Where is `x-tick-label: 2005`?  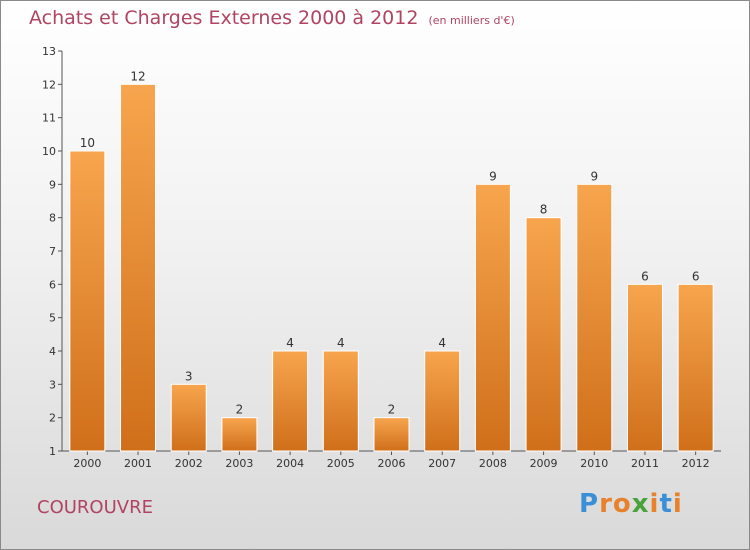 x-tick-label: 2005 is located at coordinates (341, 463).